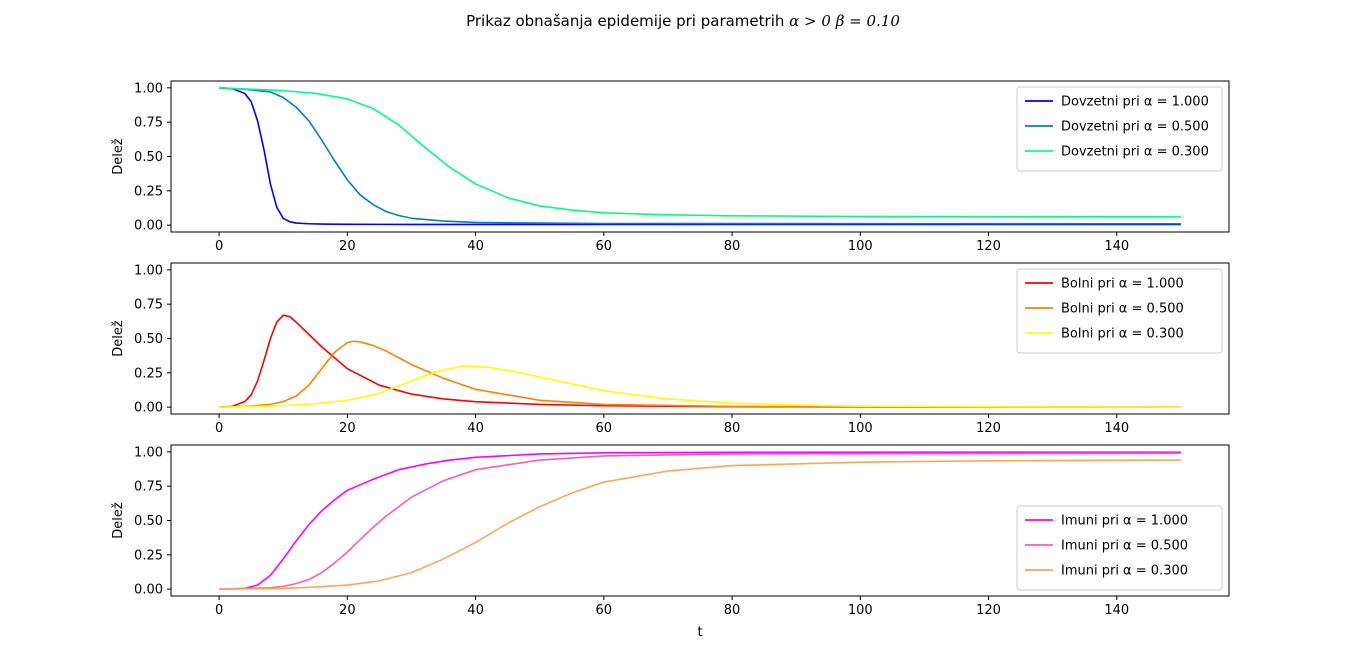 The height and width of the screenshot is (671, 1366). Describe the element at coordinates (699, 632) in the screenshot. I see `x-axis-label: t` at that location.